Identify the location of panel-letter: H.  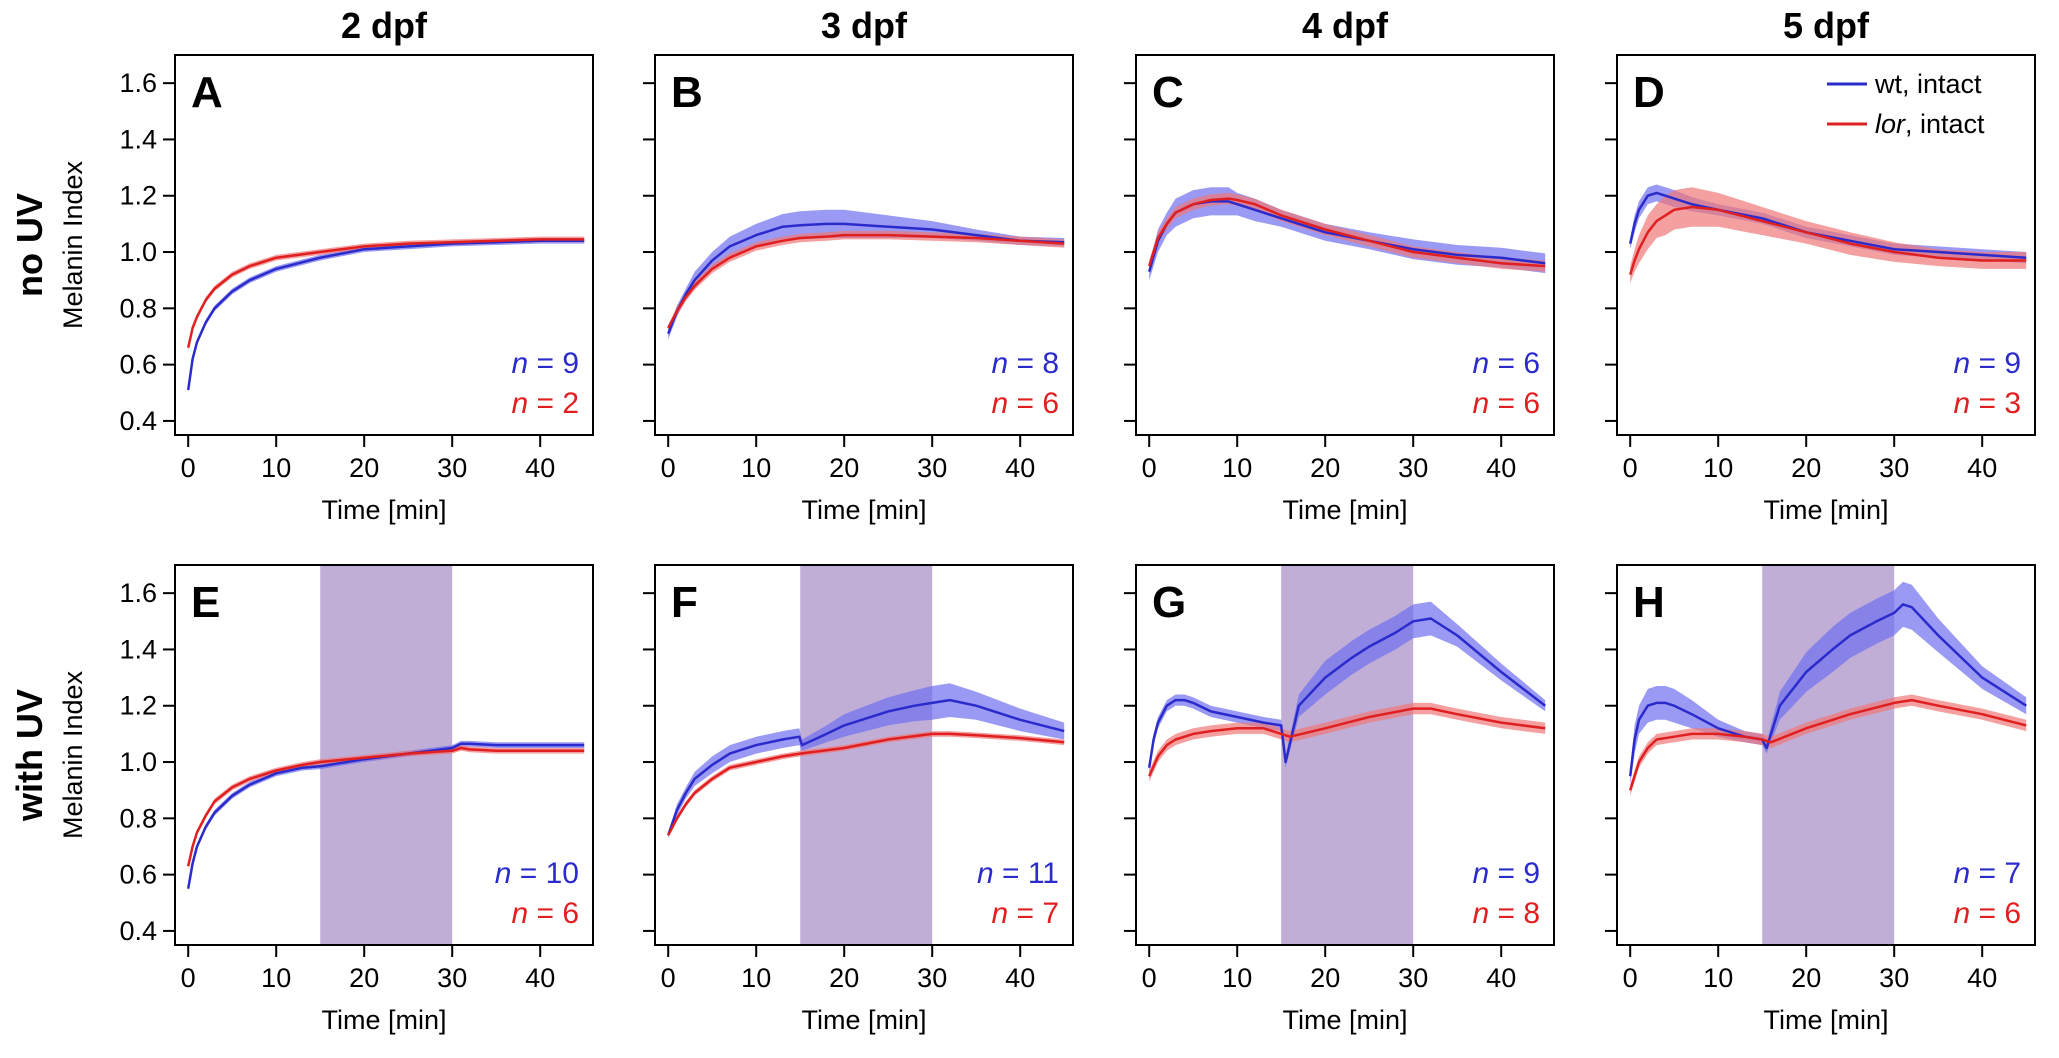
(1649, 602).